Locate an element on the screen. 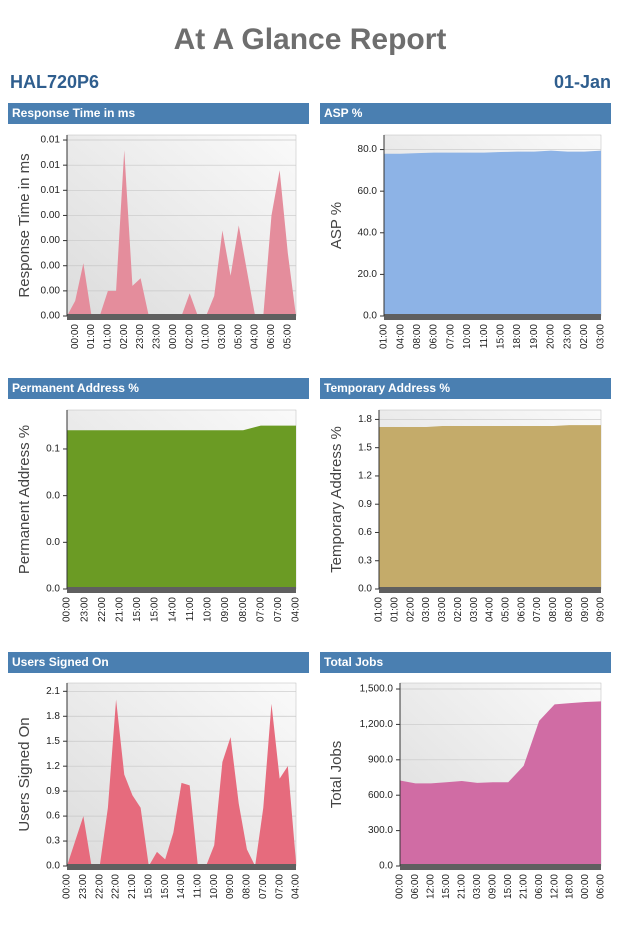 The width and height of the screenshot is (629, 936). y-tick-label: 1.8 is located at coordinates (53, 716).